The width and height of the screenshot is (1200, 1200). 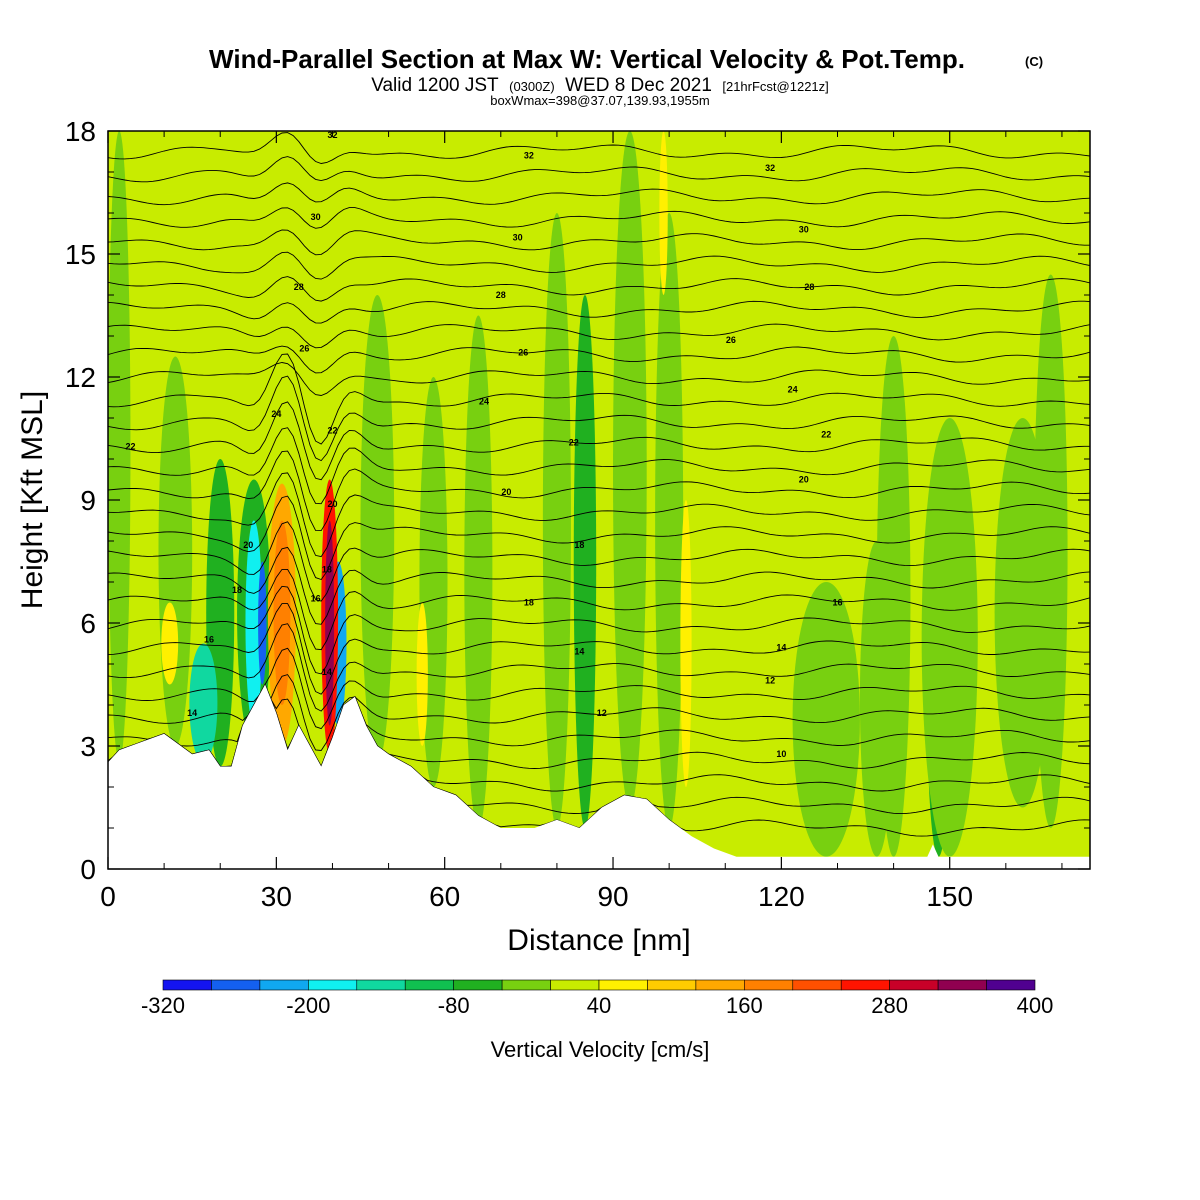 What do you see at coordinates (529, 156) in the screenshot?
I see `contour-label: 32` at bounding box center [529, 156].